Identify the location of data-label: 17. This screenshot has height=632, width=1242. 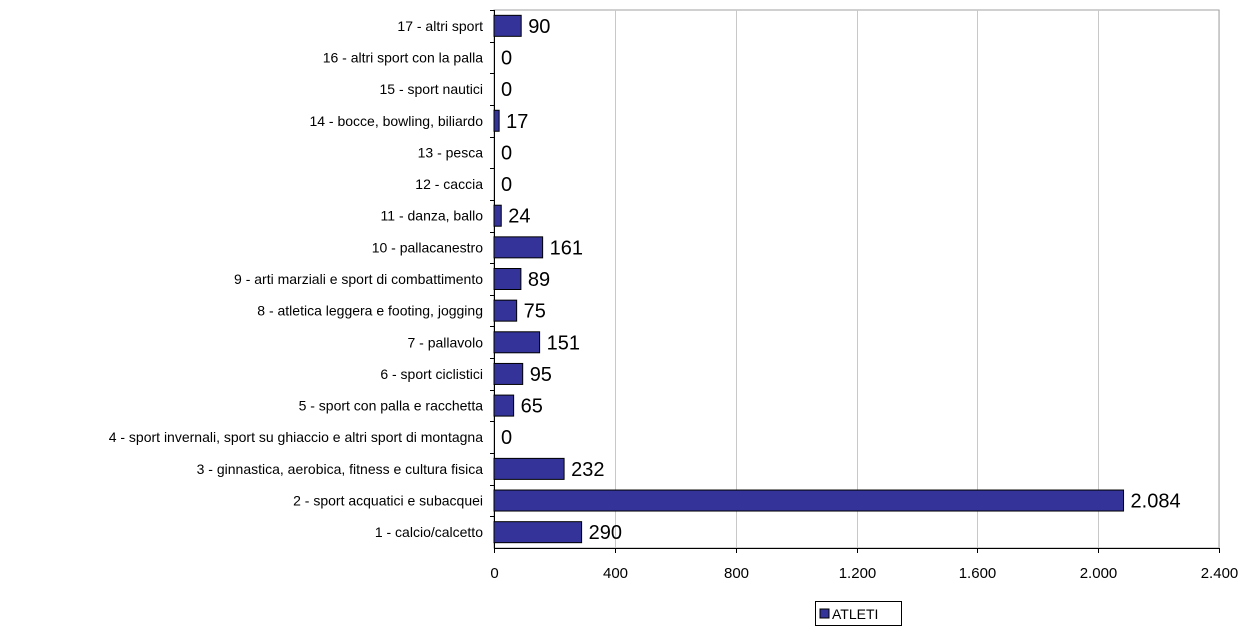
(517, 122).